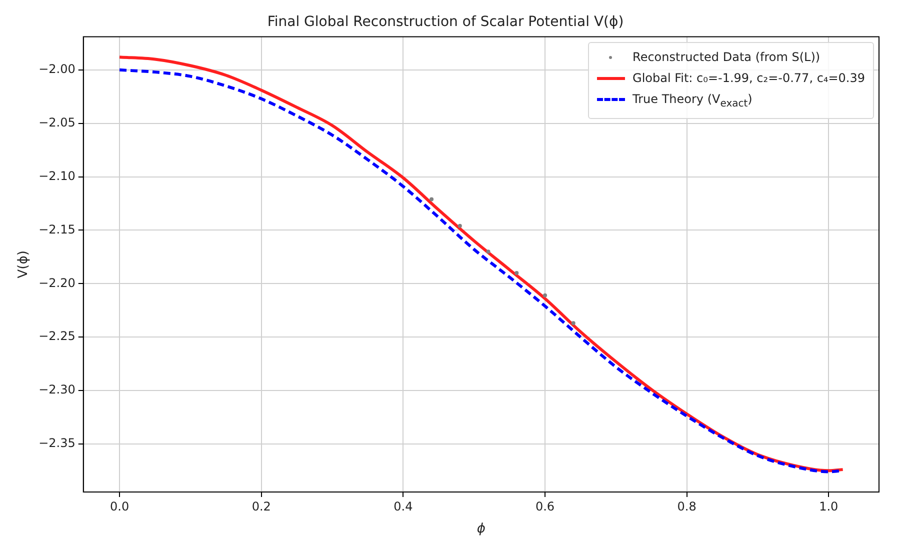 This screenshot has height=551, width=897. I want to click on y-tick-label: −2.05, so click(57, 122).